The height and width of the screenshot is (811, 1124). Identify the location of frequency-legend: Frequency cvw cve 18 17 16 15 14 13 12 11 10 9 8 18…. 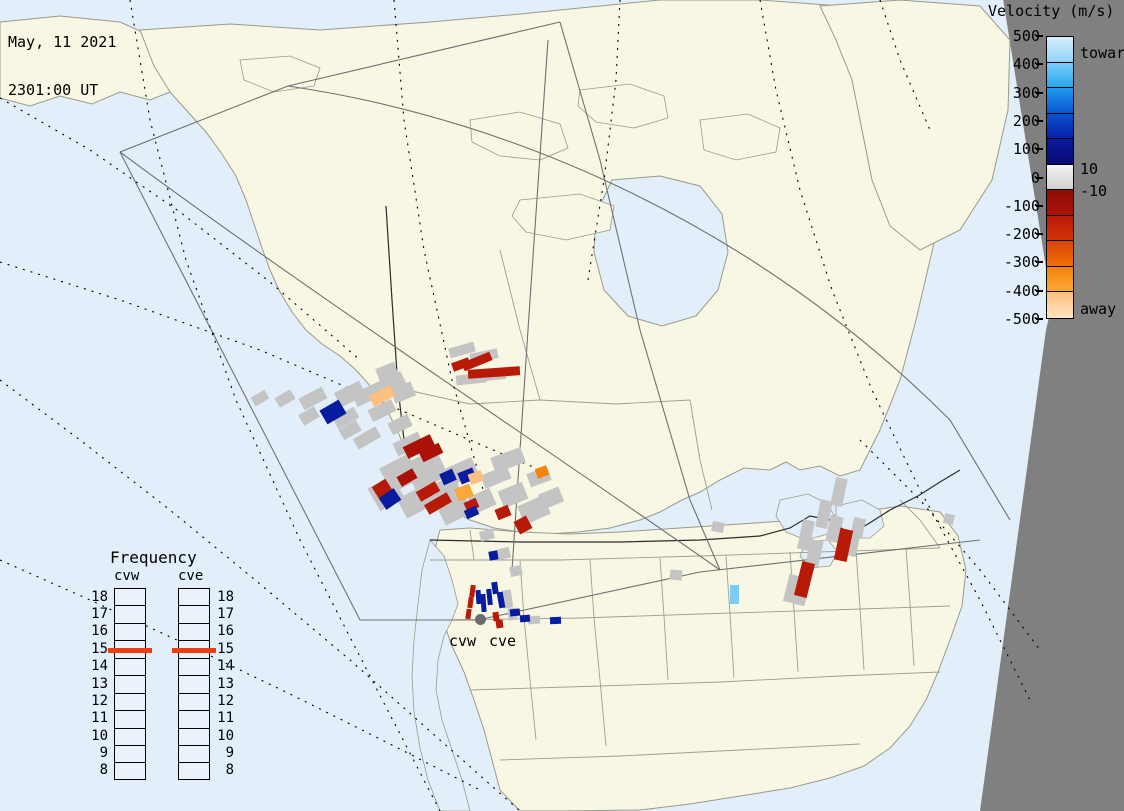
(168, 673).